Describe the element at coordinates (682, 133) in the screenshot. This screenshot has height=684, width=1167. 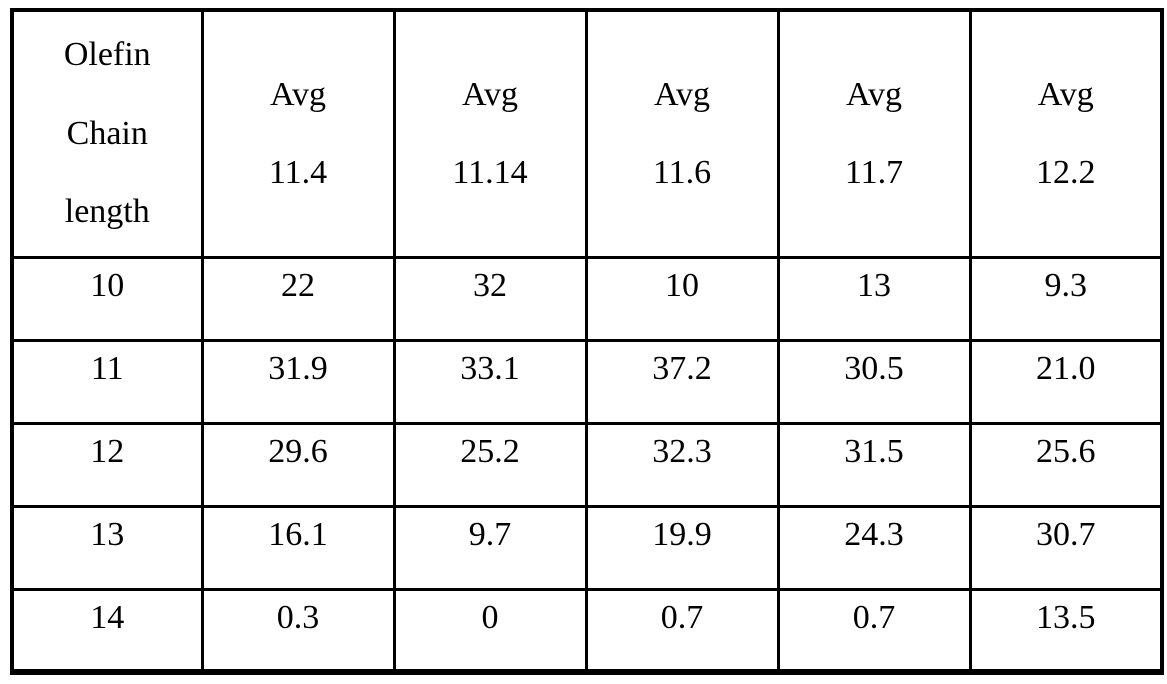
I see `header-cell-avg-11-6: Avg 11.6` at that location.